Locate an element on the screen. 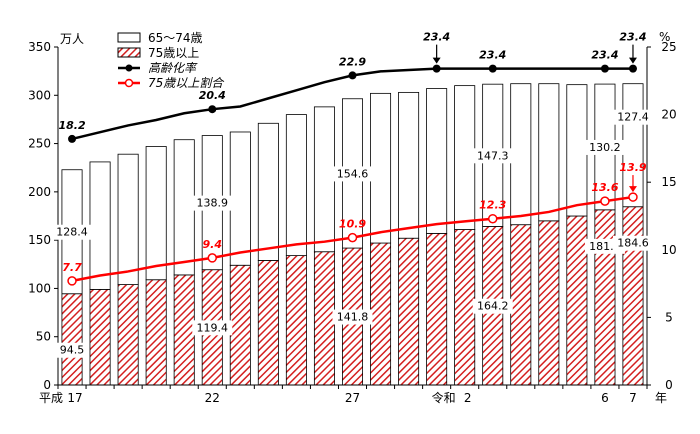 This screenshot has width=700, height=434. label-65to74: 154.6 is located at coordinates (353, 173).